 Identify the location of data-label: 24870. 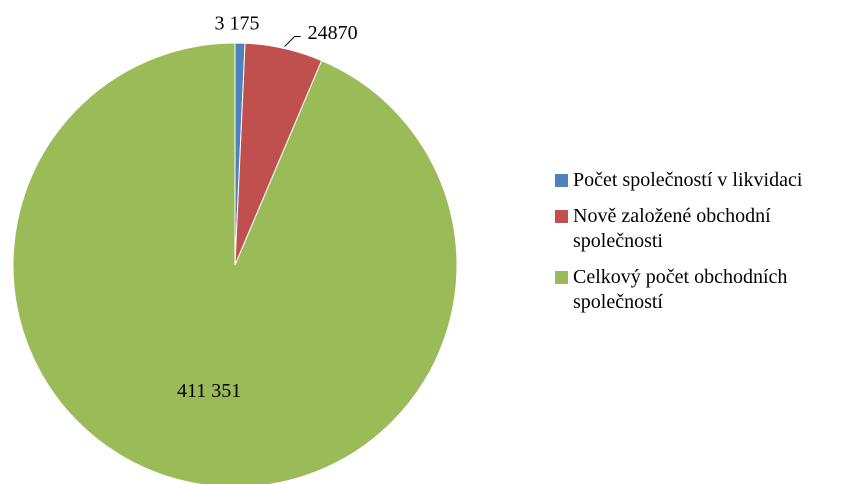
(333, 33).